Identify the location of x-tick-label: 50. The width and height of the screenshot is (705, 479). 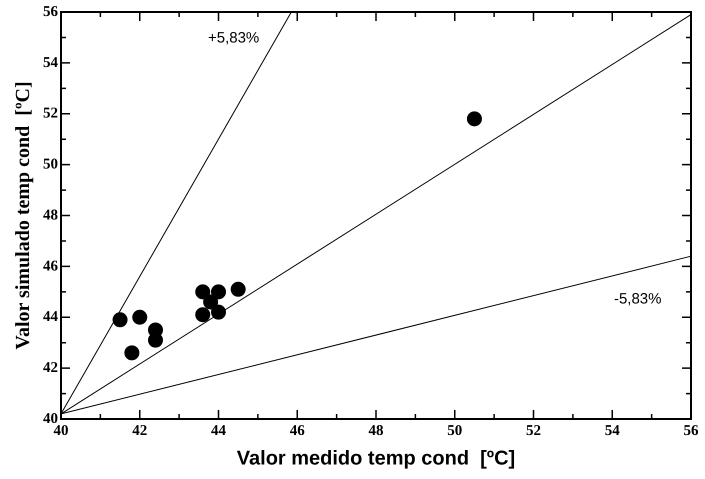
(454, 430).